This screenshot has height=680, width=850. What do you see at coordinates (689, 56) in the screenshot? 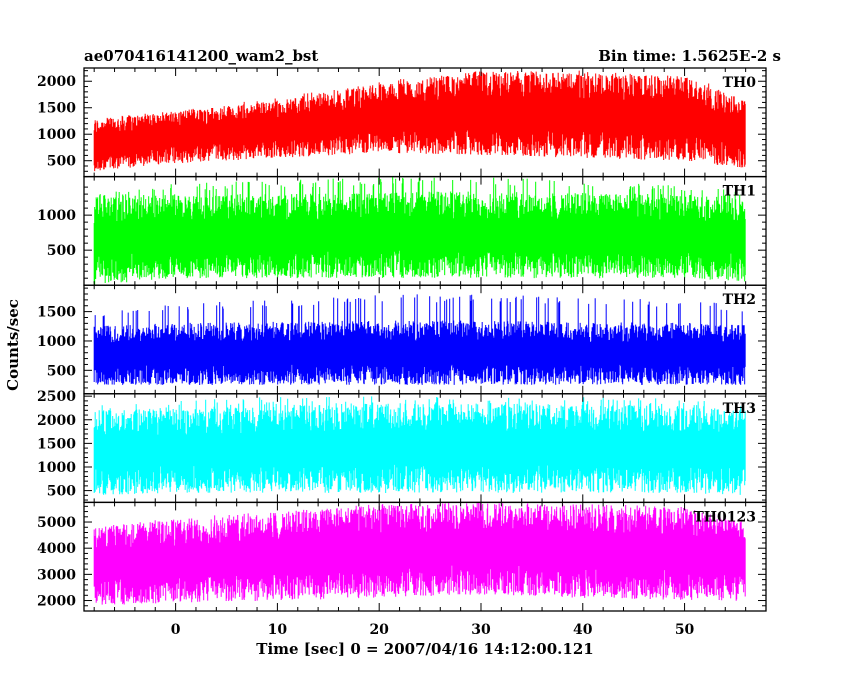
I see `bin-time-label: Bin time: 1.5625E-2 s` at bounding box center [689, 56].